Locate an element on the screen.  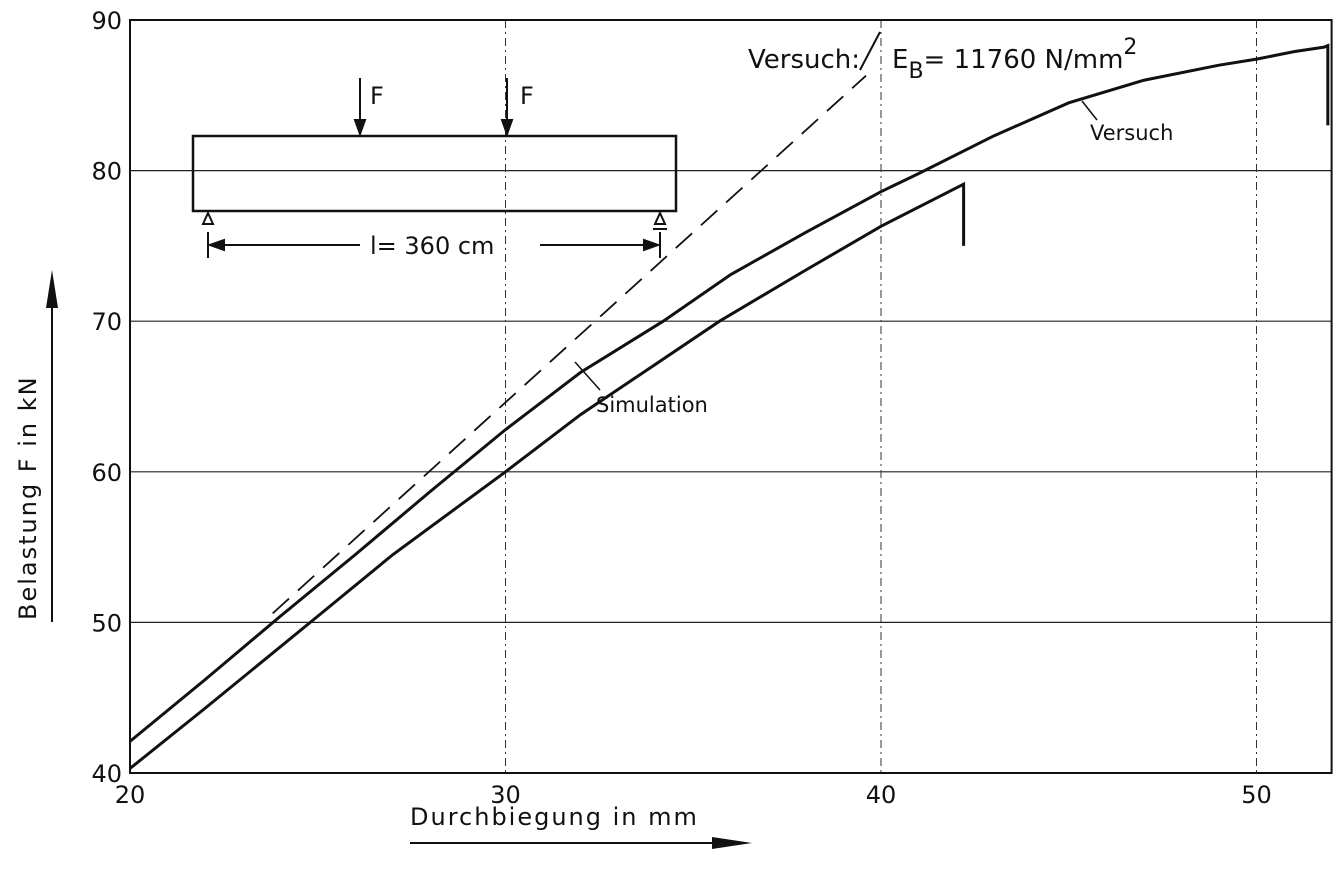
annotation-slash is located at coordinates (870, 51).